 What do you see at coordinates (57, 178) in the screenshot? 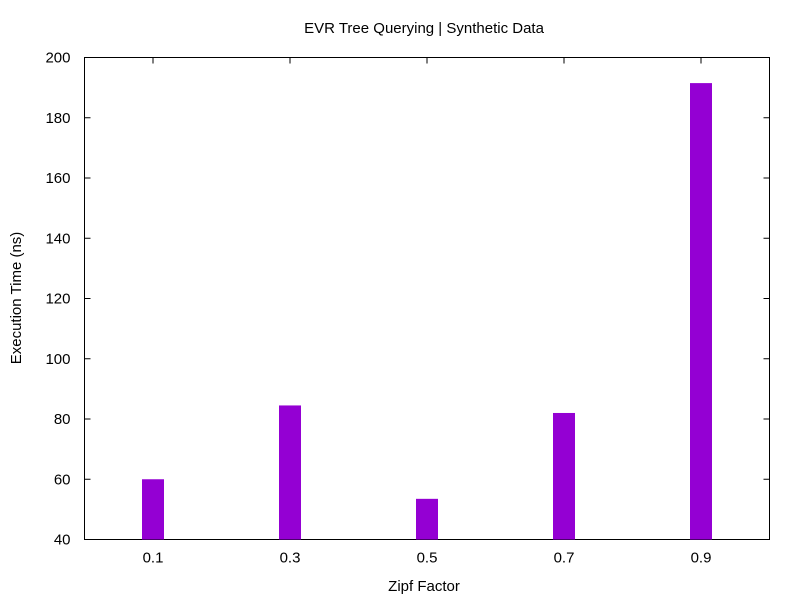
I see `y-tick-label: 160` at bounding box center [57, 178].